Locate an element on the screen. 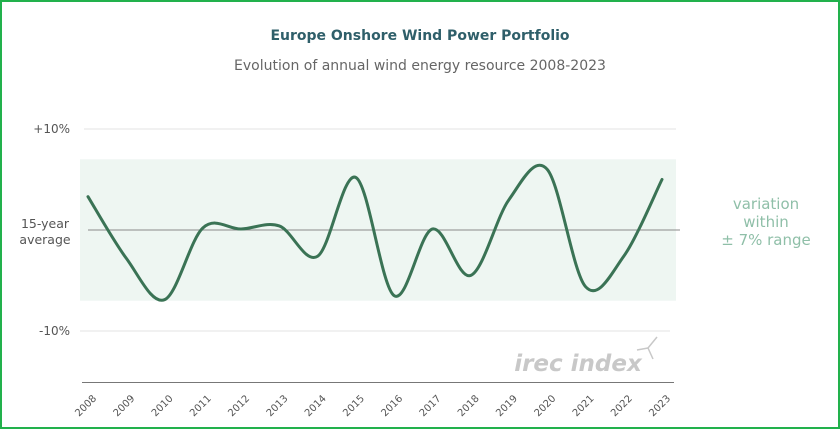 The image size is (840, 429). watermark-logo: irec index is located at coordinates (578, 364).